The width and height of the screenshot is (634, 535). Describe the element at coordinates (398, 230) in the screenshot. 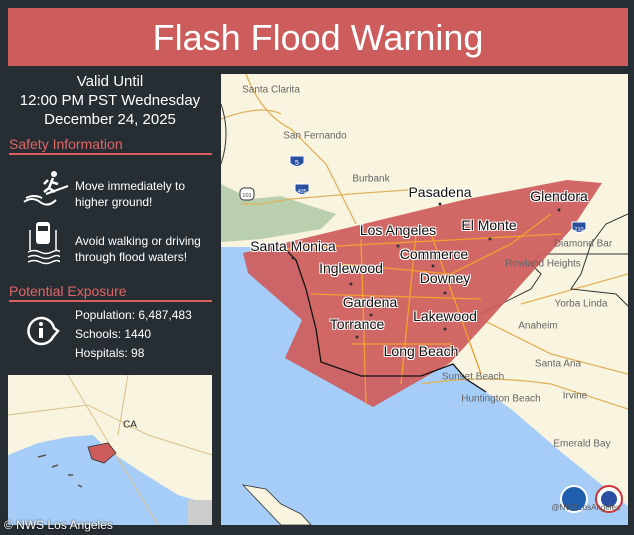

I see `city-label: Los Angeles` at that location.